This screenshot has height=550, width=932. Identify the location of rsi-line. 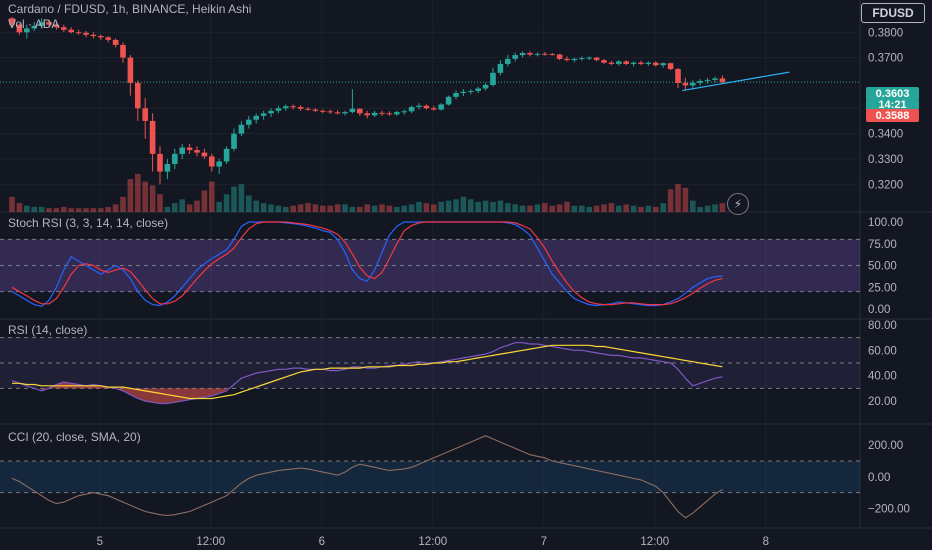
(367, 373).